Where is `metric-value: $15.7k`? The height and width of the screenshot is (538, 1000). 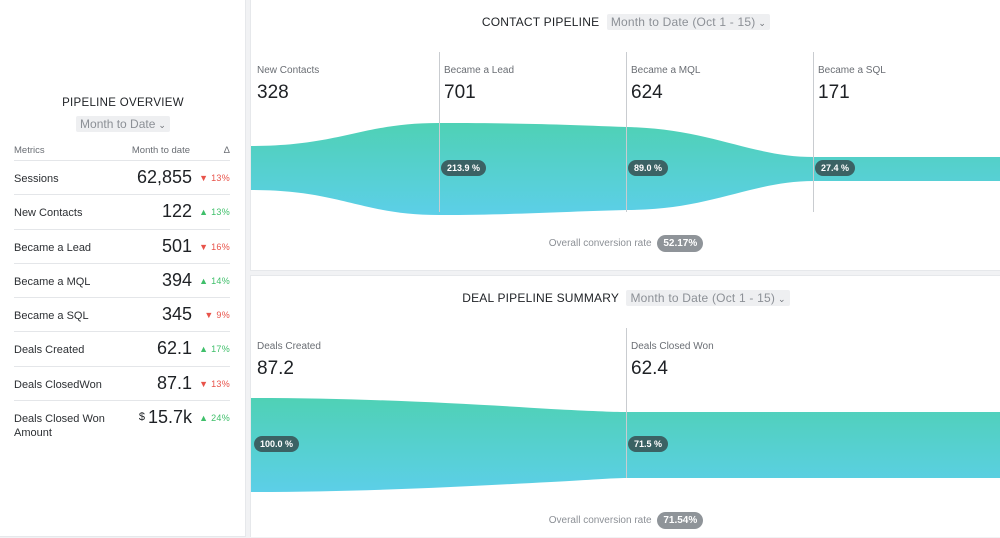
metric-value: $15.7k is located at coordinates (165, 417).